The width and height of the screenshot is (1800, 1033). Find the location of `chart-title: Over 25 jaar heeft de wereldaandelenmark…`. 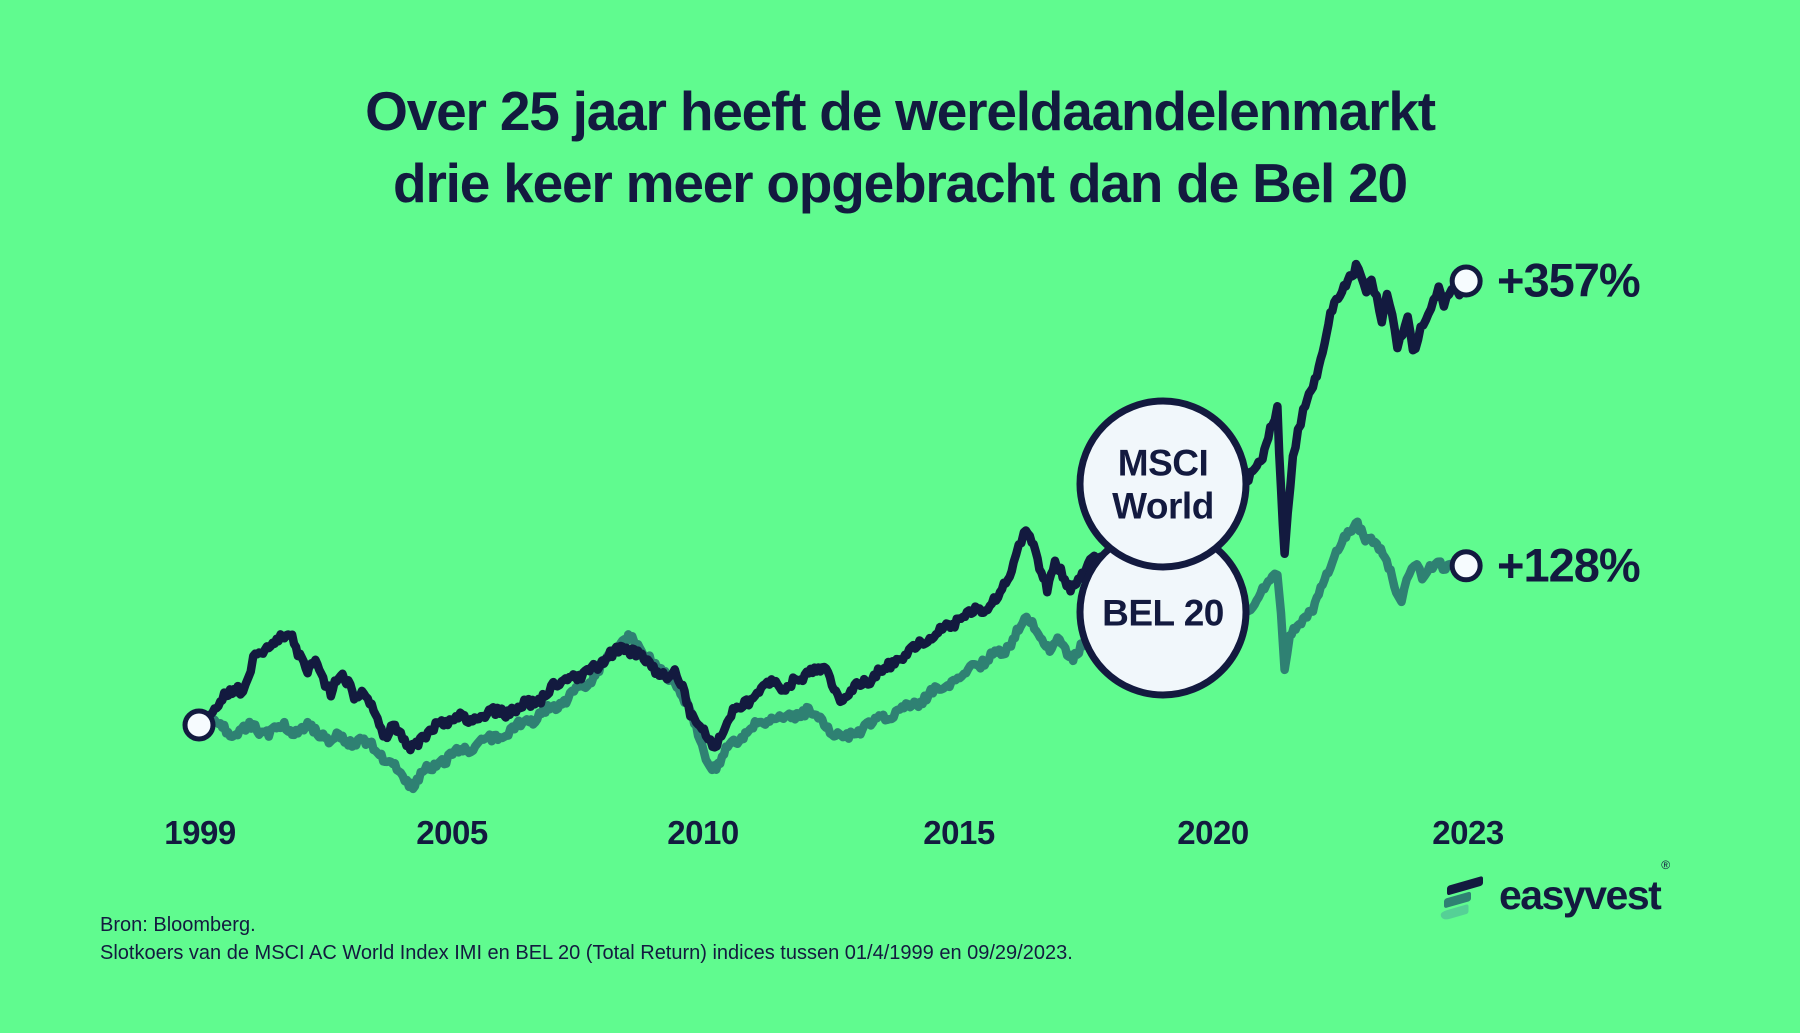

chart-title: Over 25 jaar heeft de wereldaandelenmark… is located at coordinates (900, 147).